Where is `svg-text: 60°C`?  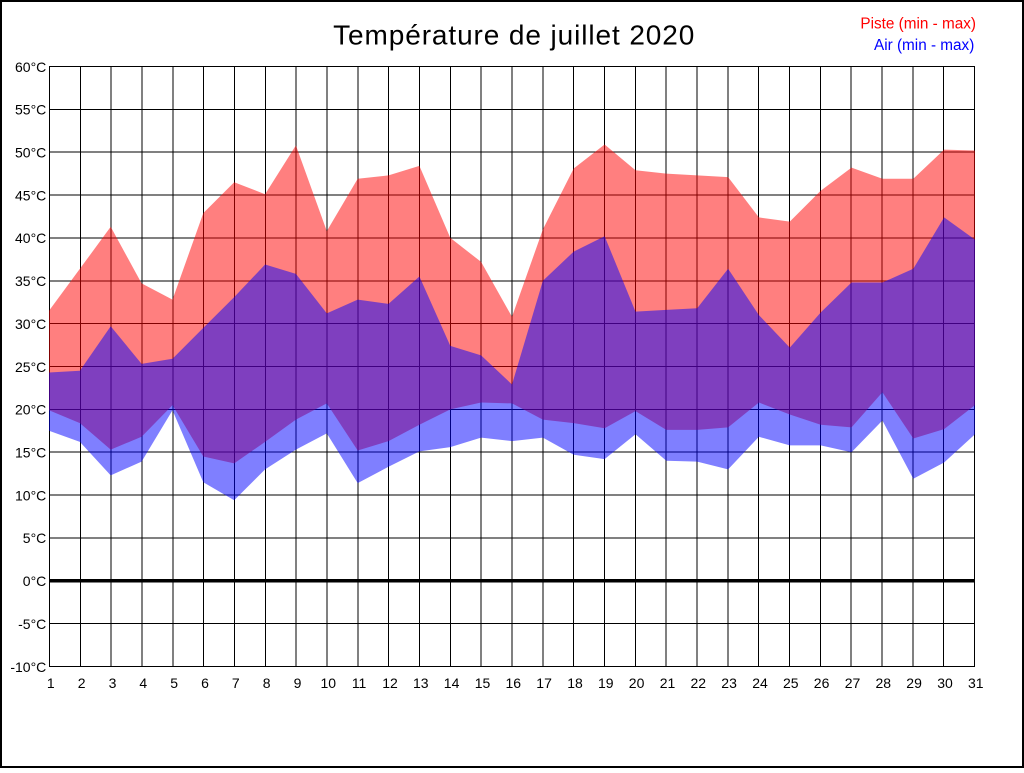
svg-text: 60°C is located at coordinates (30, 67).